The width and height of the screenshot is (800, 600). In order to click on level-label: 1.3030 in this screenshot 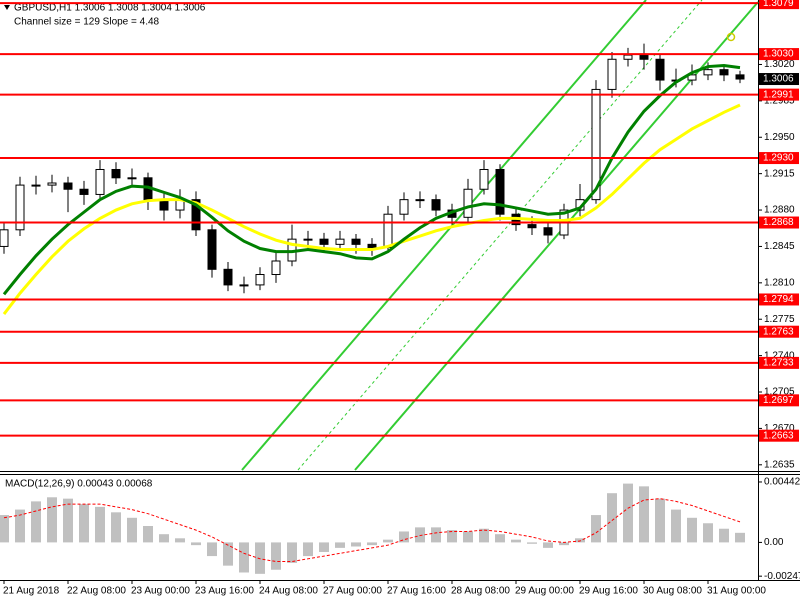, I will do `click(778, 54)`.